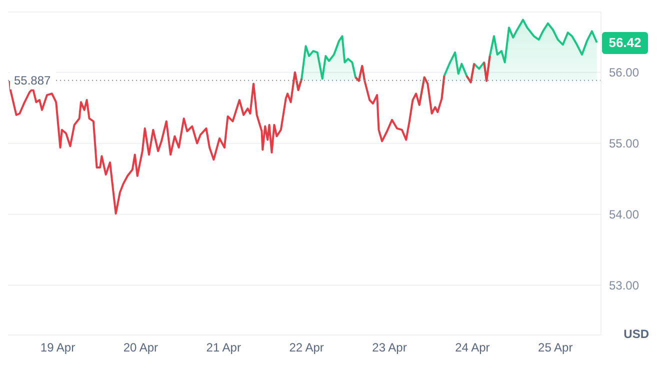 Image resolution: width=661 pixels, height=371 pixels. Describe the element at coordinates (389, 347) in the screenshot. I see `x-tick-label: 23 Apr` at that location.